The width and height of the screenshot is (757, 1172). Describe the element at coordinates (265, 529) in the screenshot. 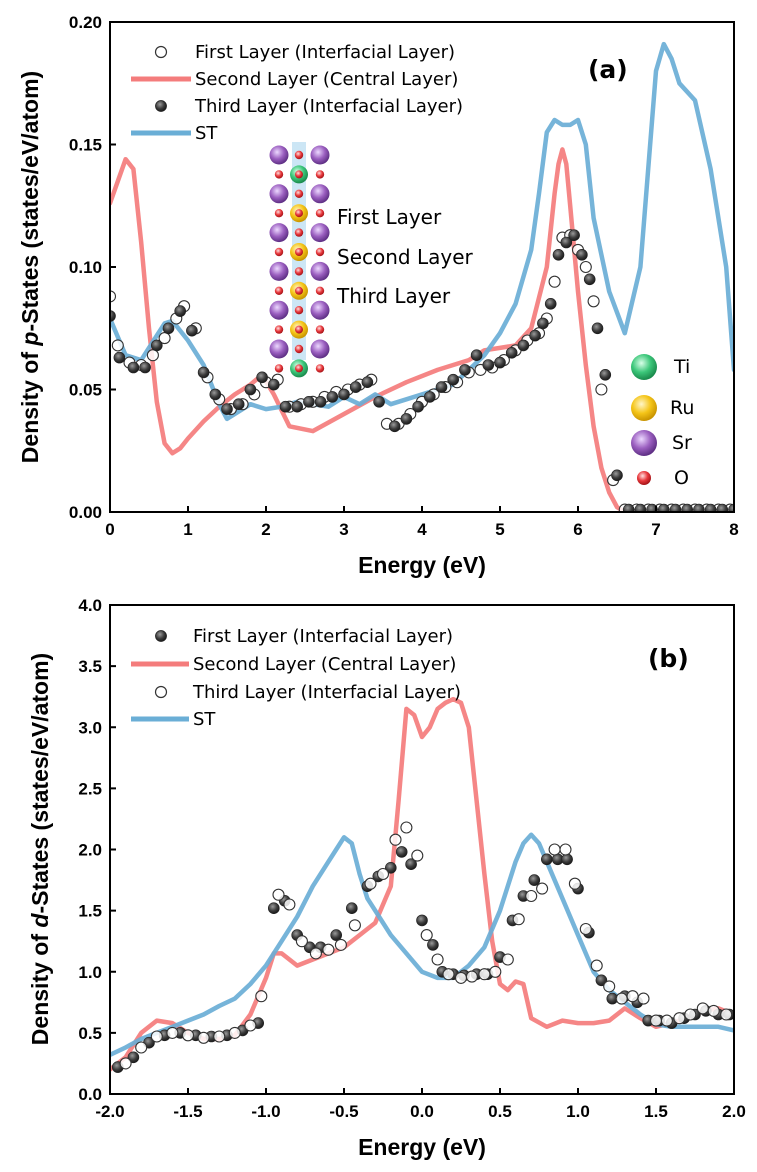

I see `x-tick-label-a-2: 2` at that location.